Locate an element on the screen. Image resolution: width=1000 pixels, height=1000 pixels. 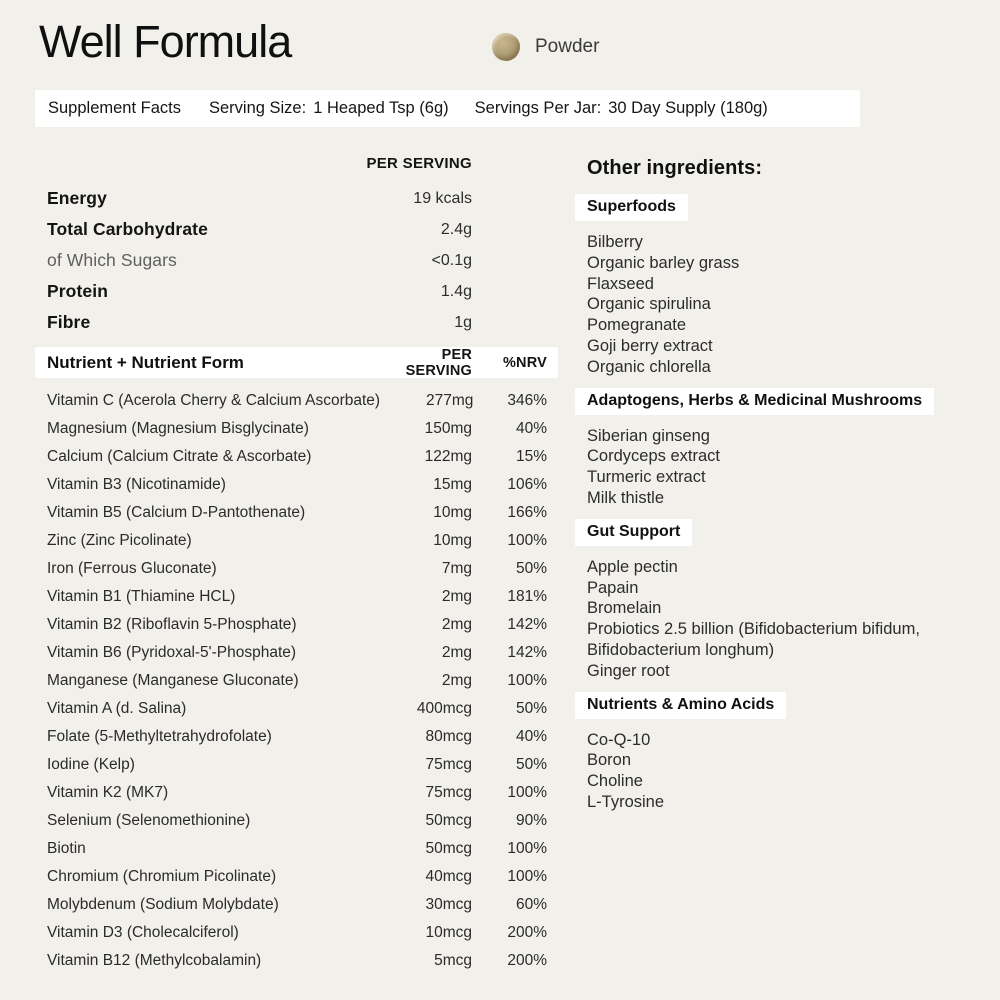
nutrient-name: Vitamin A (d. Salina) is located at coordinates (117, 708).